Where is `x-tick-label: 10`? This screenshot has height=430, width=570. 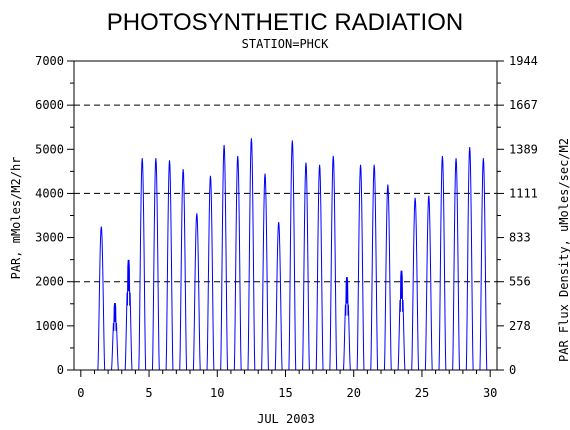 x-tick-label: 10 is located at coordinates (217, 393).